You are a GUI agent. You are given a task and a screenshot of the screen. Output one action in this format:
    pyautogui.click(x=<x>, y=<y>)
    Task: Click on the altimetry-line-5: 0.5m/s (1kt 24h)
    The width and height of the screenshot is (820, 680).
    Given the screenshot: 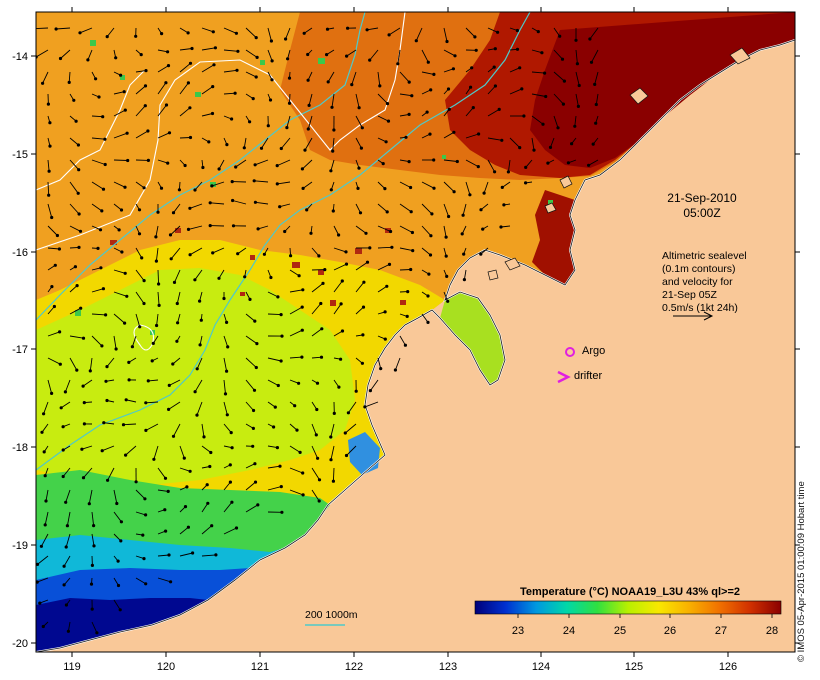 What is the action you would take?
    pyautogui.click(x=700, y=308)
    